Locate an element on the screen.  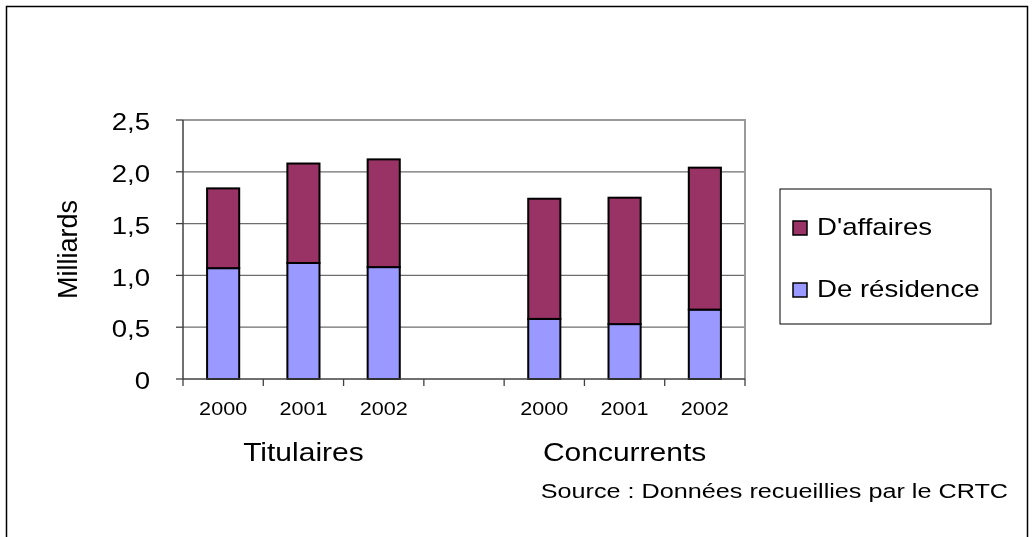
y-tick-label: 2,5 is located at coordinates (130, 122).